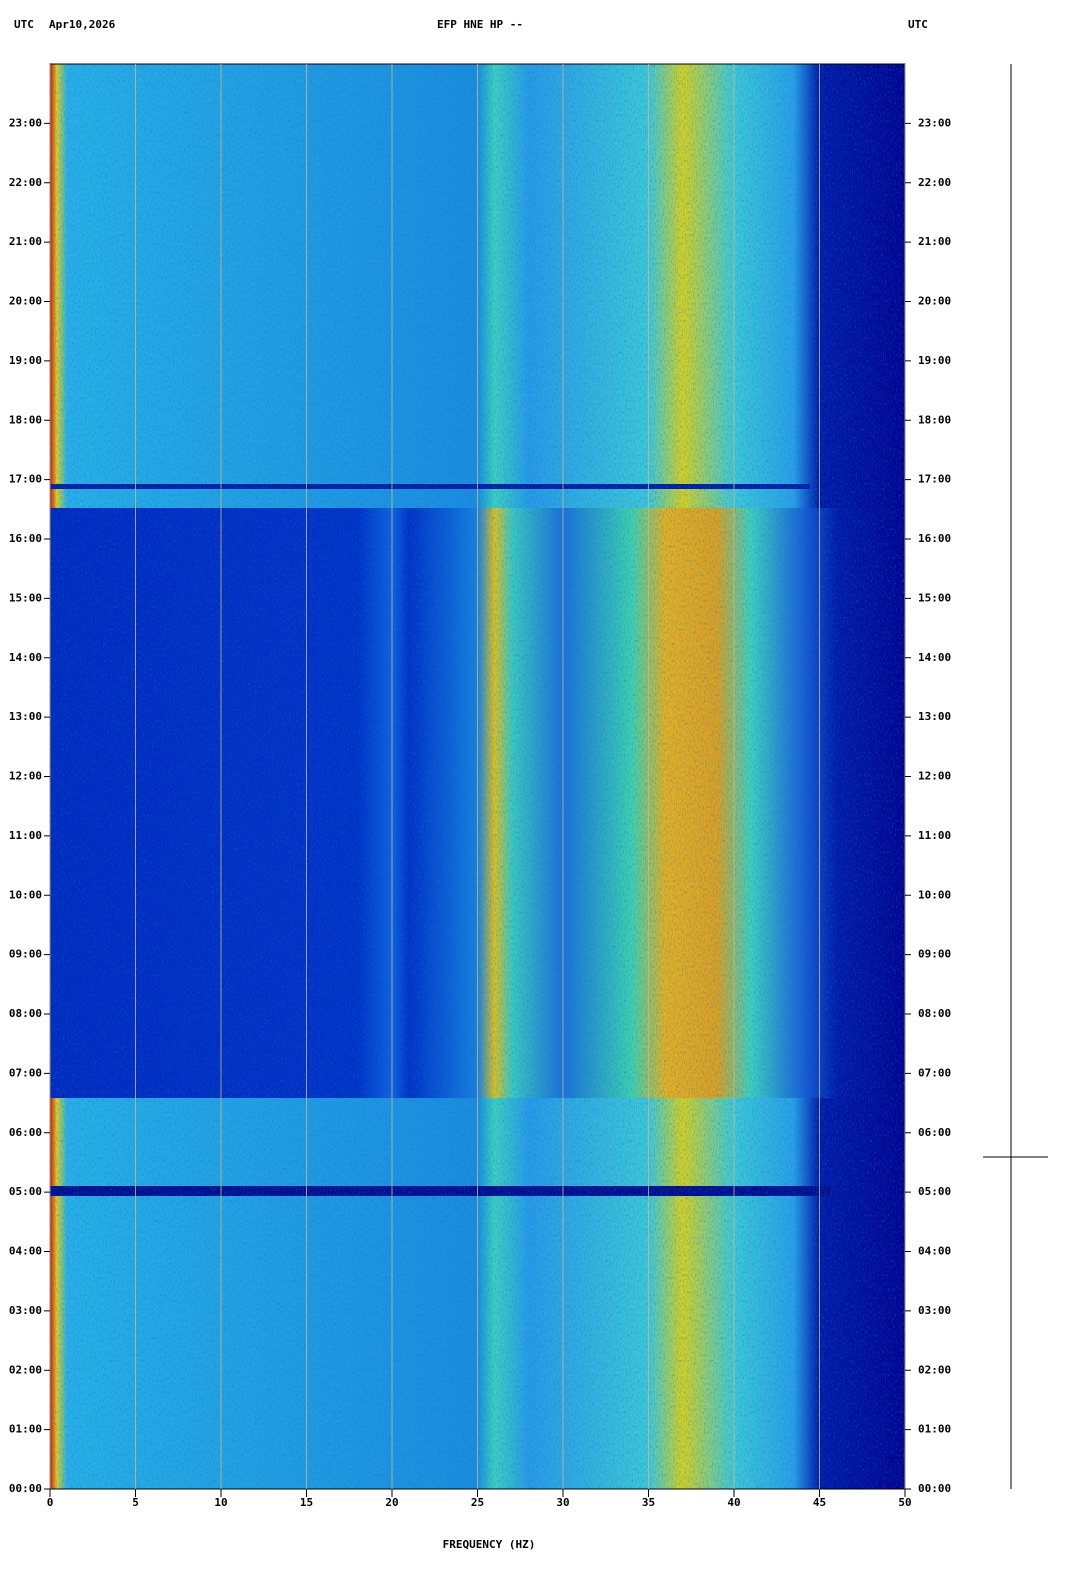 The image size is (1066, 1584). Describe the element at coordinates (934, 1072) in the screenshot. I see `y-tick-label-right: 07:00` at that location.